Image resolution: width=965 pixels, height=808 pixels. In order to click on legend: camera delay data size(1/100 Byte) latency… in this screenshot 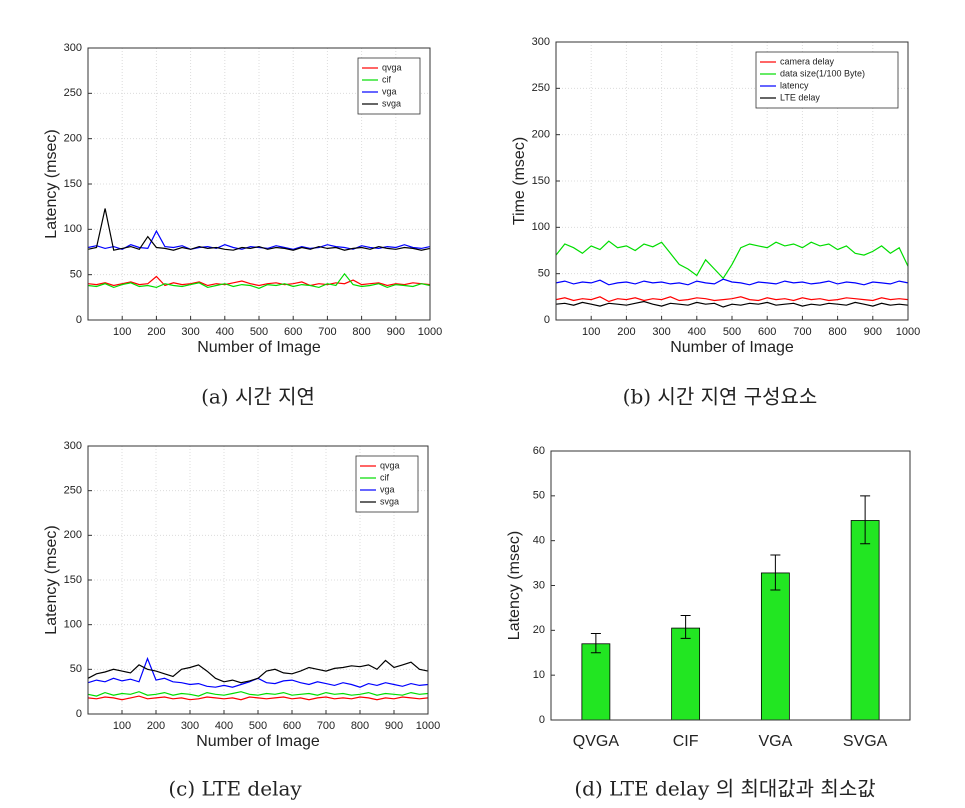, I will do `click(827, 80)`.